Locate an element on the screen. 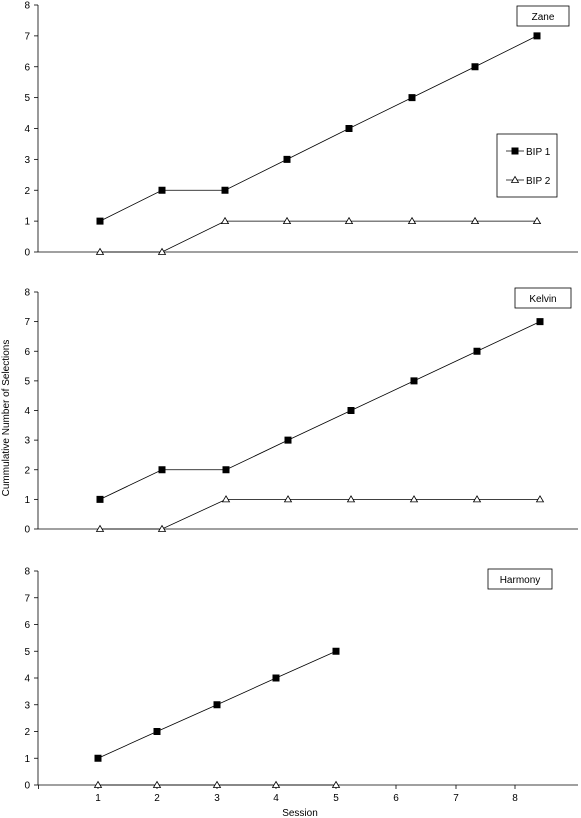 This screenshot has width=581, height=818. legend-box is located at coordinates (527, 165).